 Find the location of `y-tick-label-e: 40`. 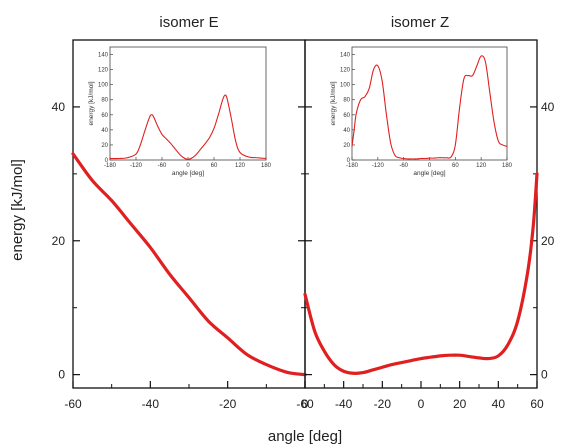

y-tick-label-e: 40 is located at coordinates (59, 107).